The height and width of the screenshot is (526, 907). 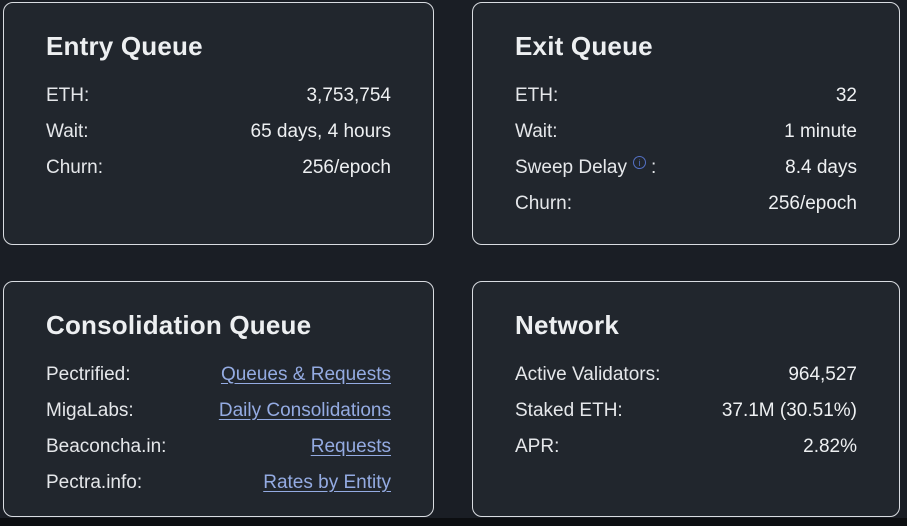 What do you see at coordinates (350, 446) in the screenshot?
I see `stat-link-requests: Requests` at bounding box center [350, 446].